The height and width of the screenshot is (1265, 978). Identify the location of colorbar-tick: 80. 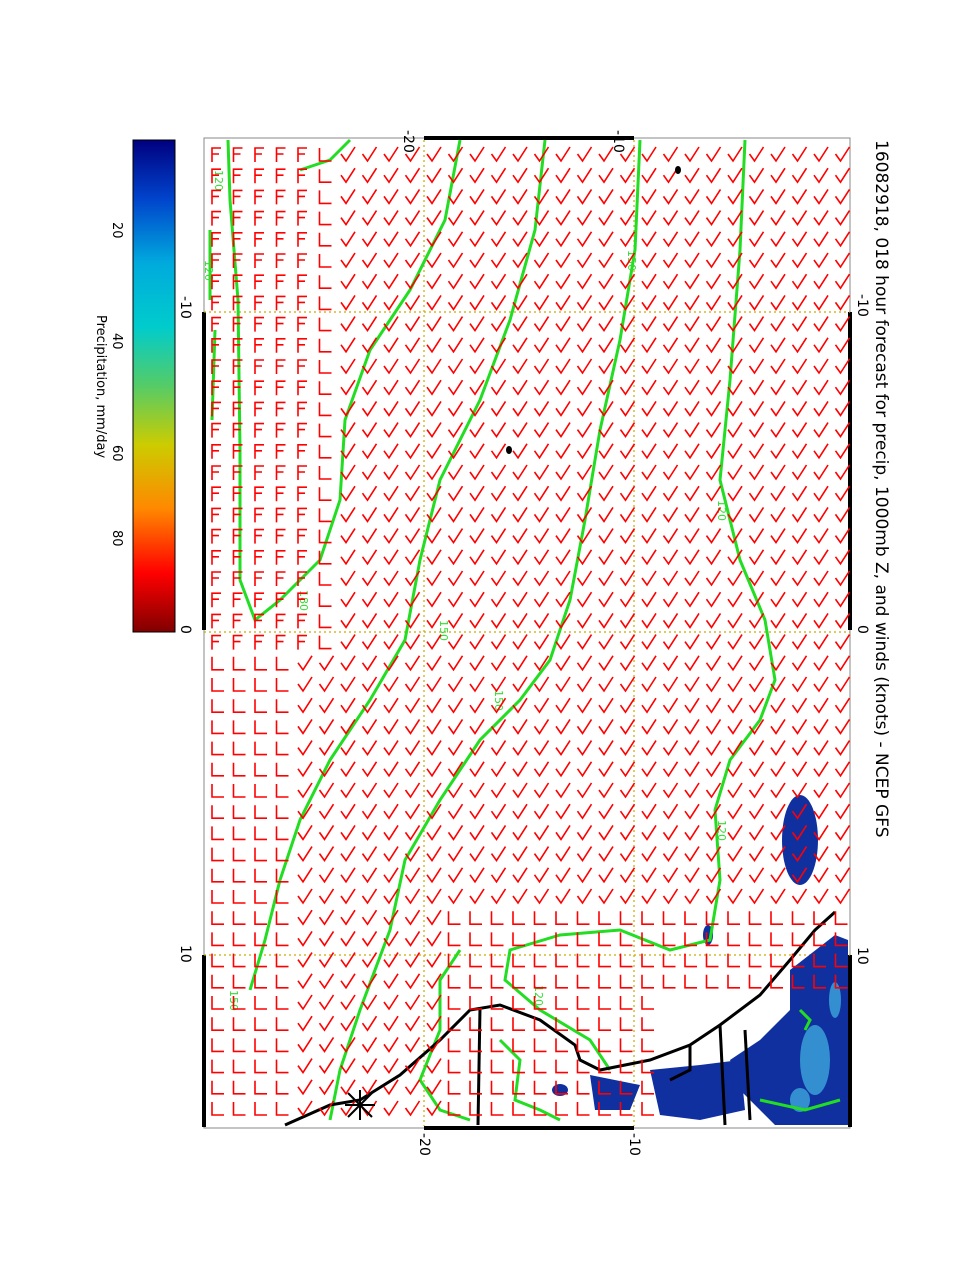
(116, 538).